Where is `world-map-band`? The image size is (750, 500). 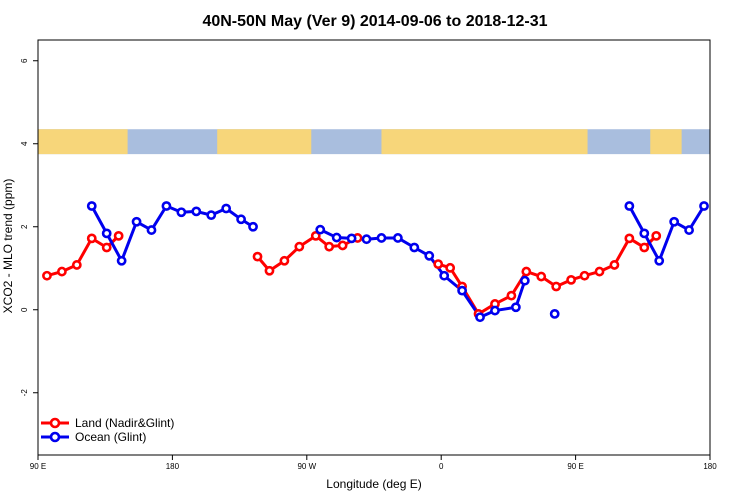
world-map-band is located at coordinates (374, 142).